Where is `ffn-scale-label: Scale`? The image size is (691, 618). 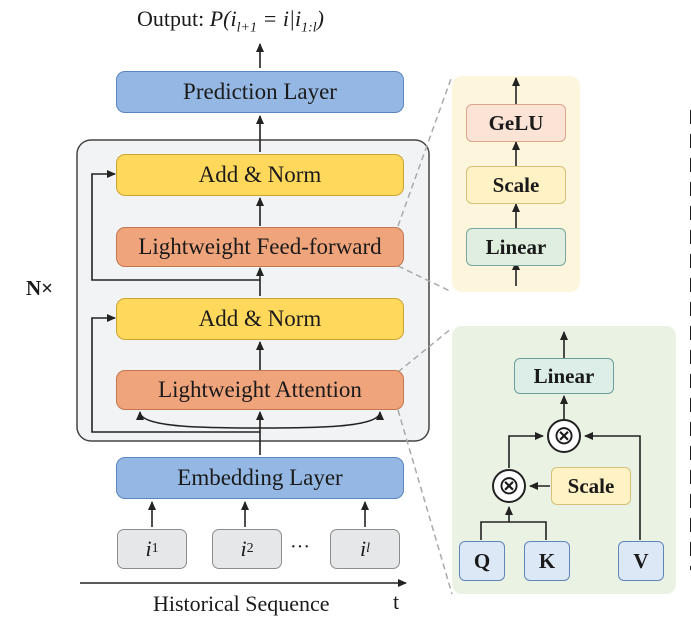 ffn-scale-label: Scale is located at coordinates (516, 185).